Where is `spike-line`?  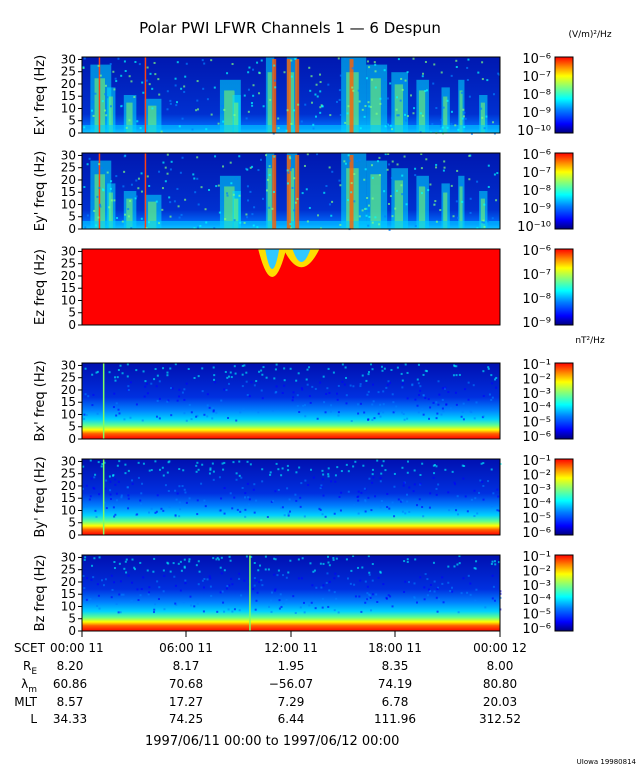 spike-line is located at coordinates (250, 593).